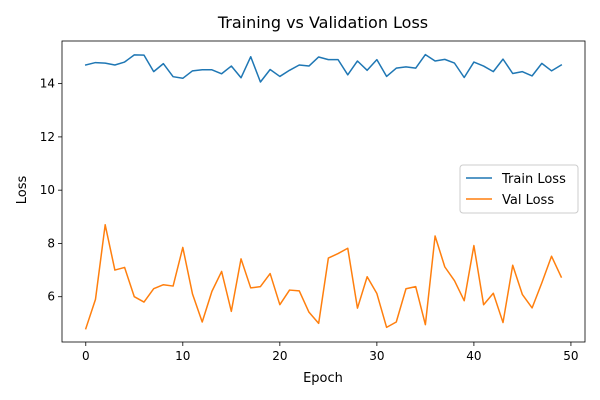 This screenshot has width=600, height=400. I want to click on legend-box, so click(519, 189).